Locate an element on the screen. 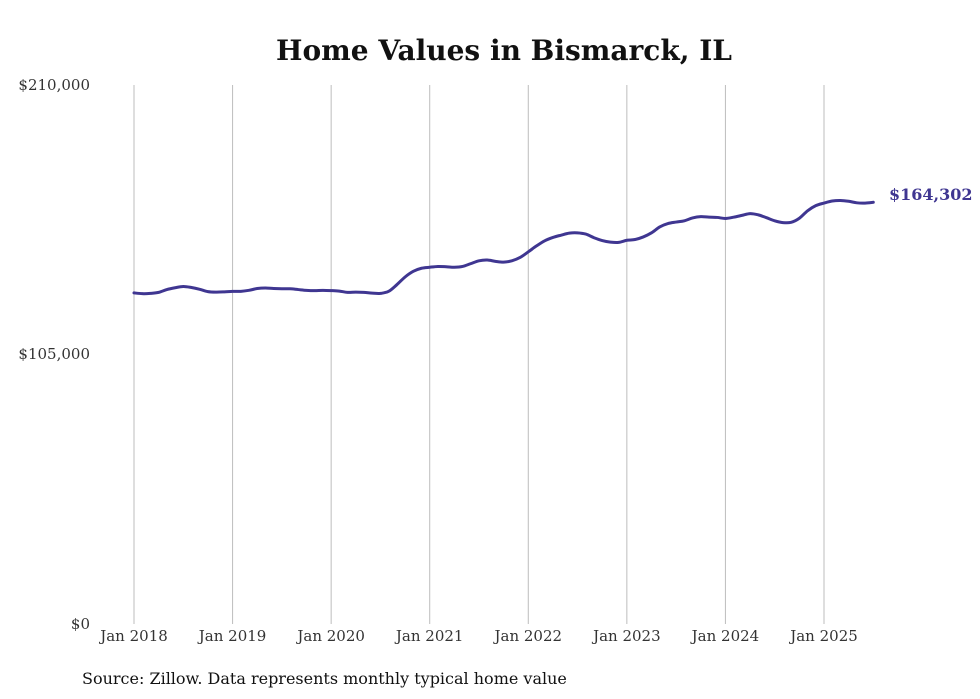 Image resolution: width=980 pixels, height=699 pixels. y-tick-label: $105,000 is located at coordinates (54, 354).